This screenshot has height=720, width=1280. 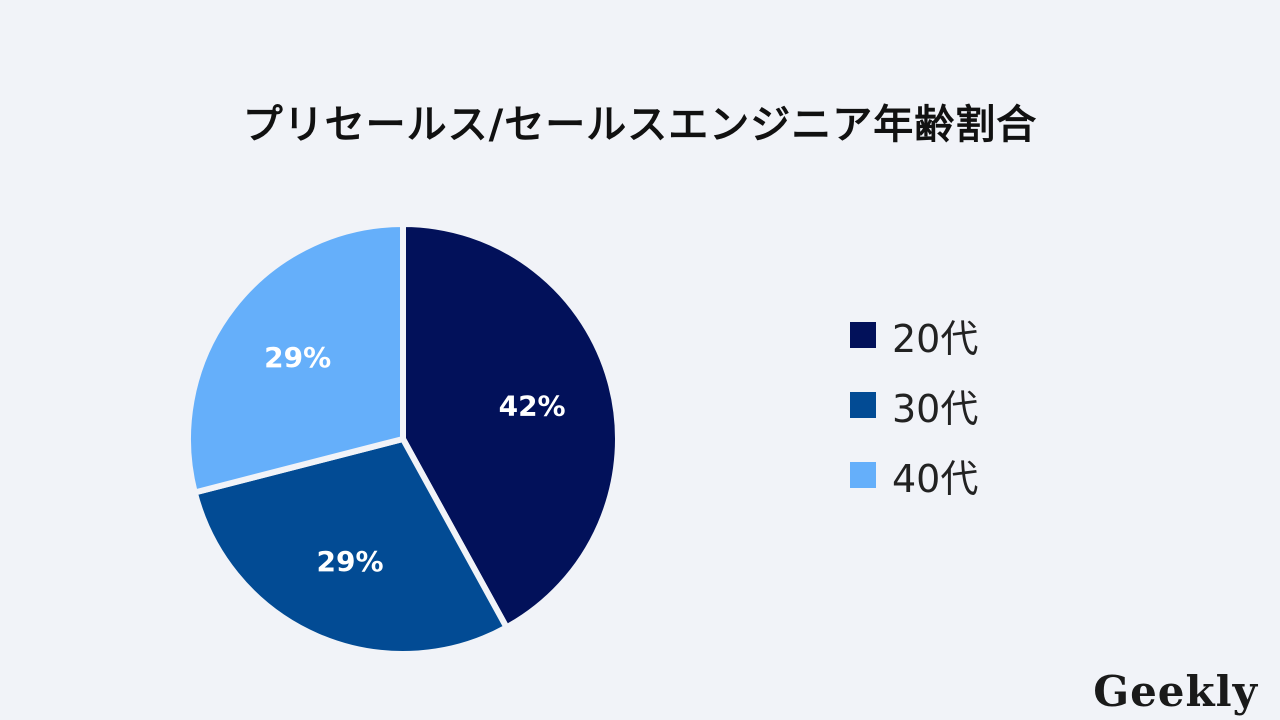 What do you see at coordinates (350, 561) in the screenshot?
I see `data-label-30s: 29%` at bounding box center [350, 561].